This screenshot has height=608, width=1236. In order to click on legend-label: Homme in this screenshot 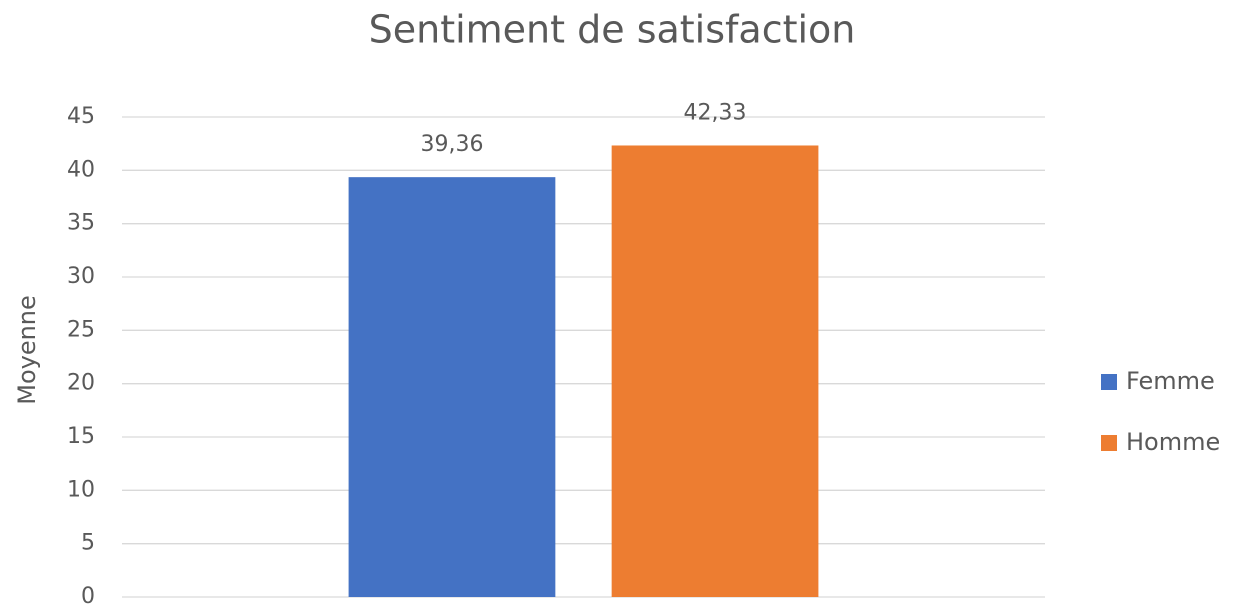, I will do `click(1173, 442)`.